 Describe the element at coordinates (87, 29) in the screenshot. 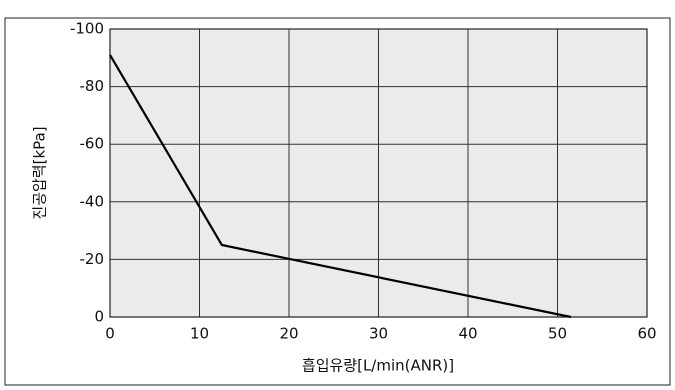

I see `y-tick-label: -100` at that location.